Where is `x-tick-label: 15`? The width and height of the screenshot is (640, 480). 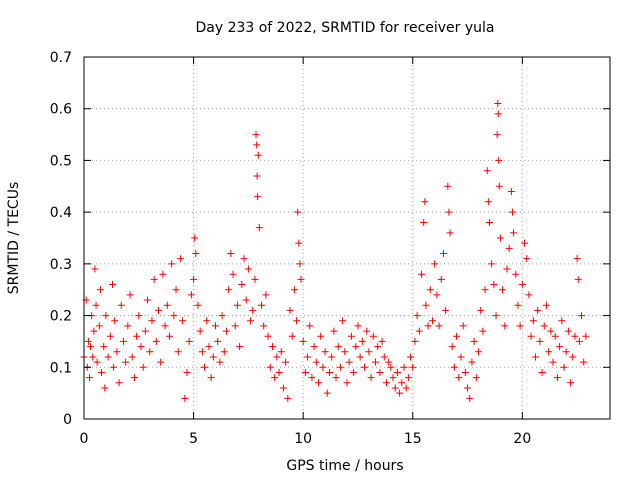
x-tick-label: 15 is located at coordinates (413, 439).